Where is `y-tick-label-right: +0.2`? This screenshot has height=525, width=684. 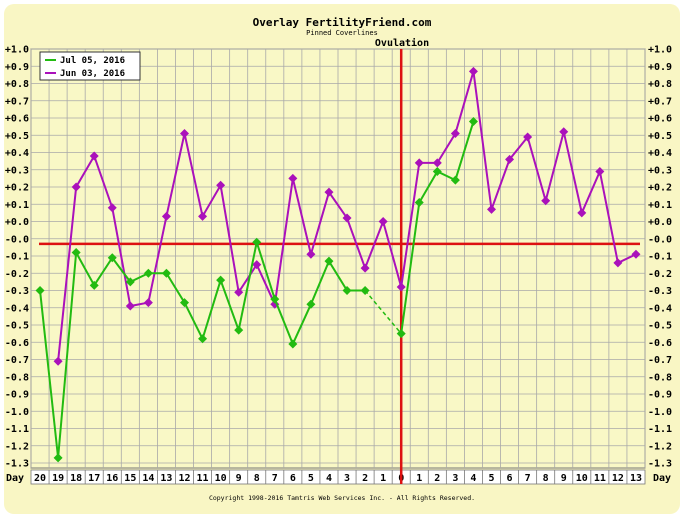
y-tick-label-right: +0.2 is located at coordinates (660, 188).